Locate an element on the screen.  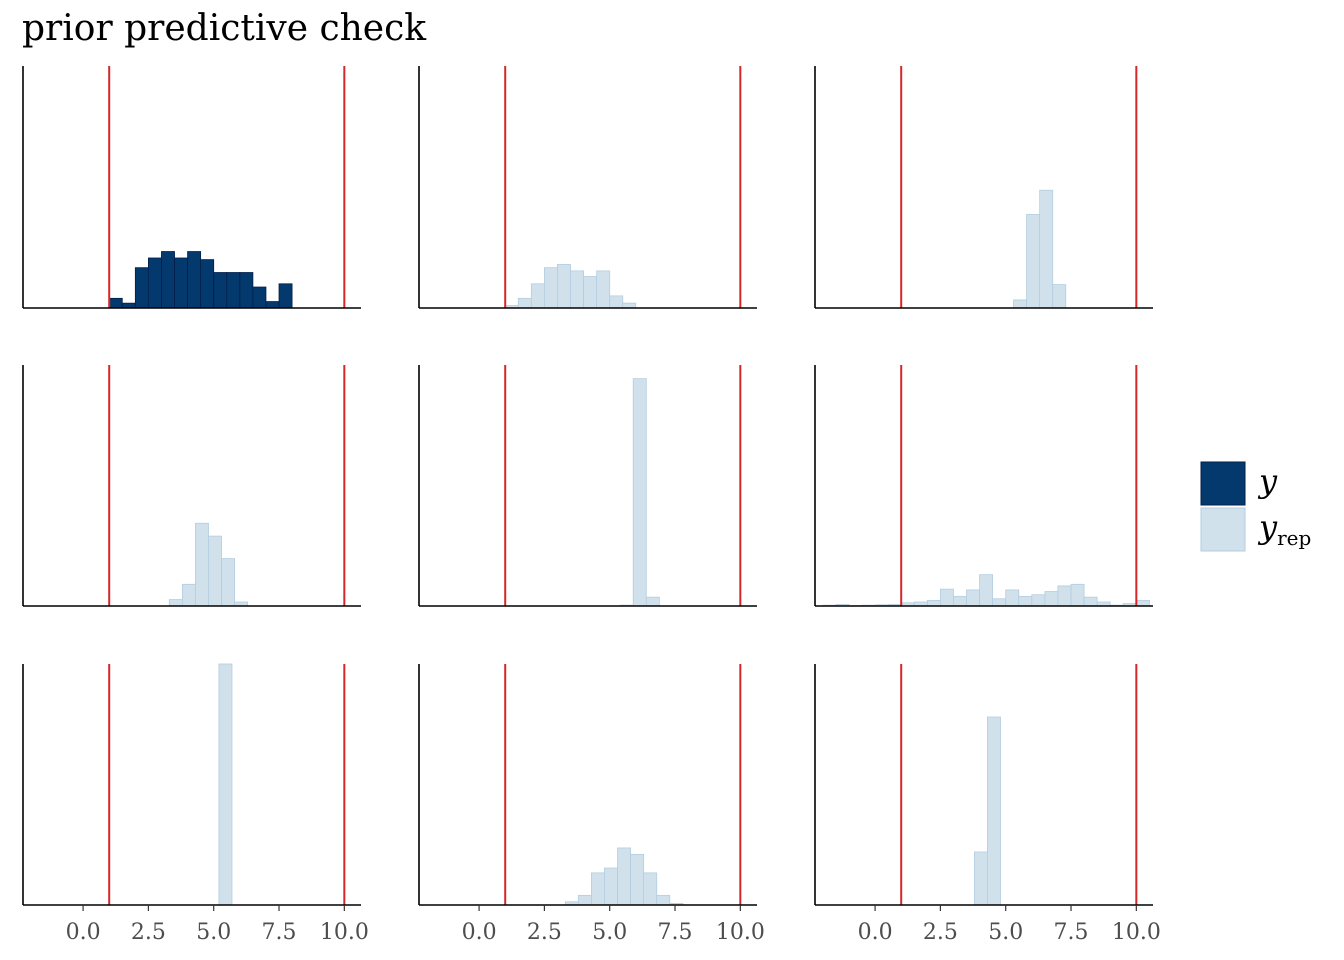
legend-label-y: y is located at coordinates (1267, 481).